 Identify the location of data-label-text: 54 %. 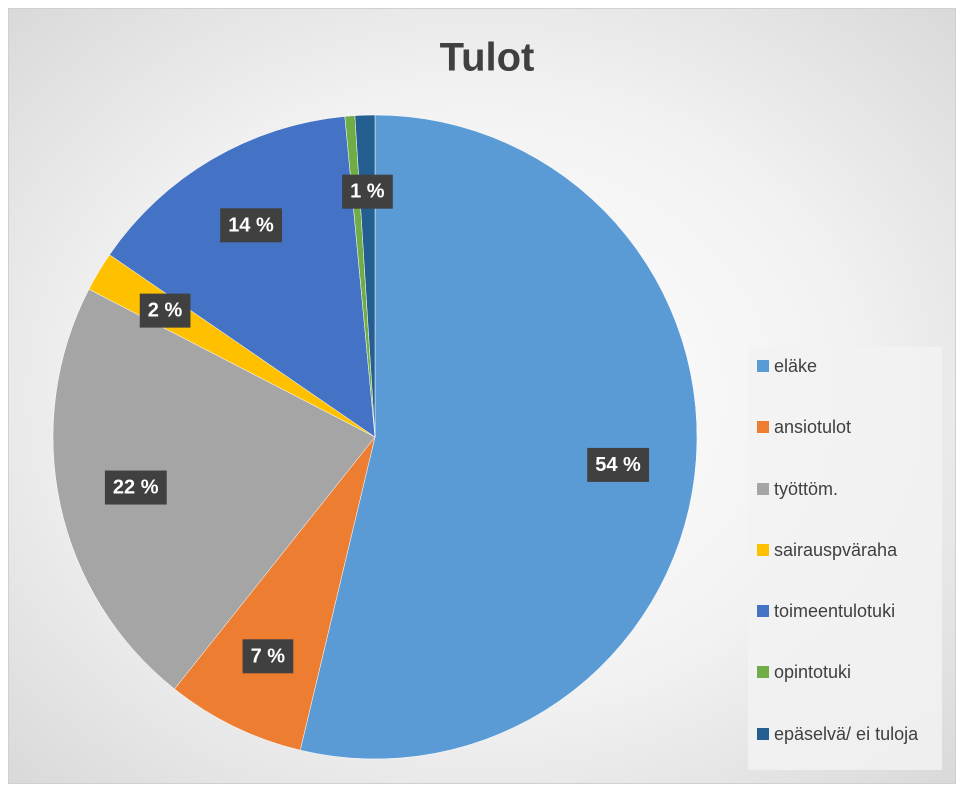
(618, 465).